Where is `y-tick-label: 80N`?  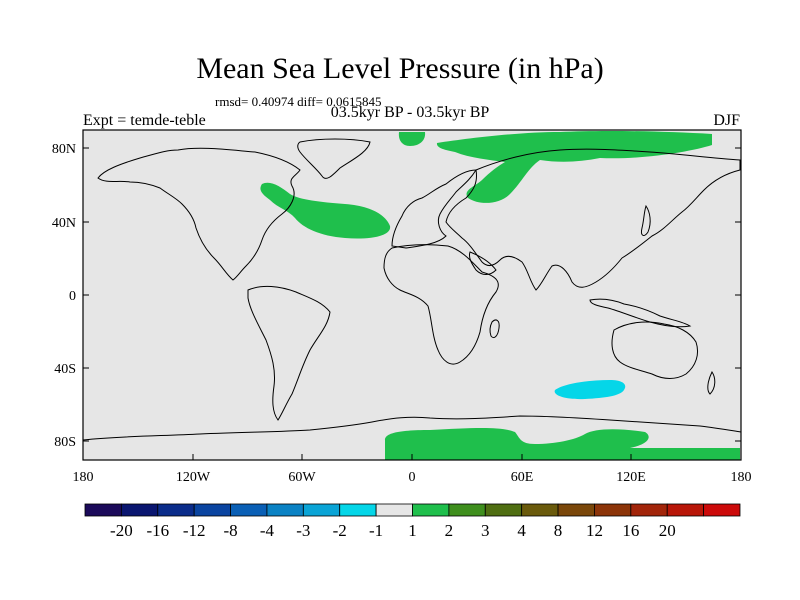 y-tick-label: 80N is located at coordinates (64, 149).